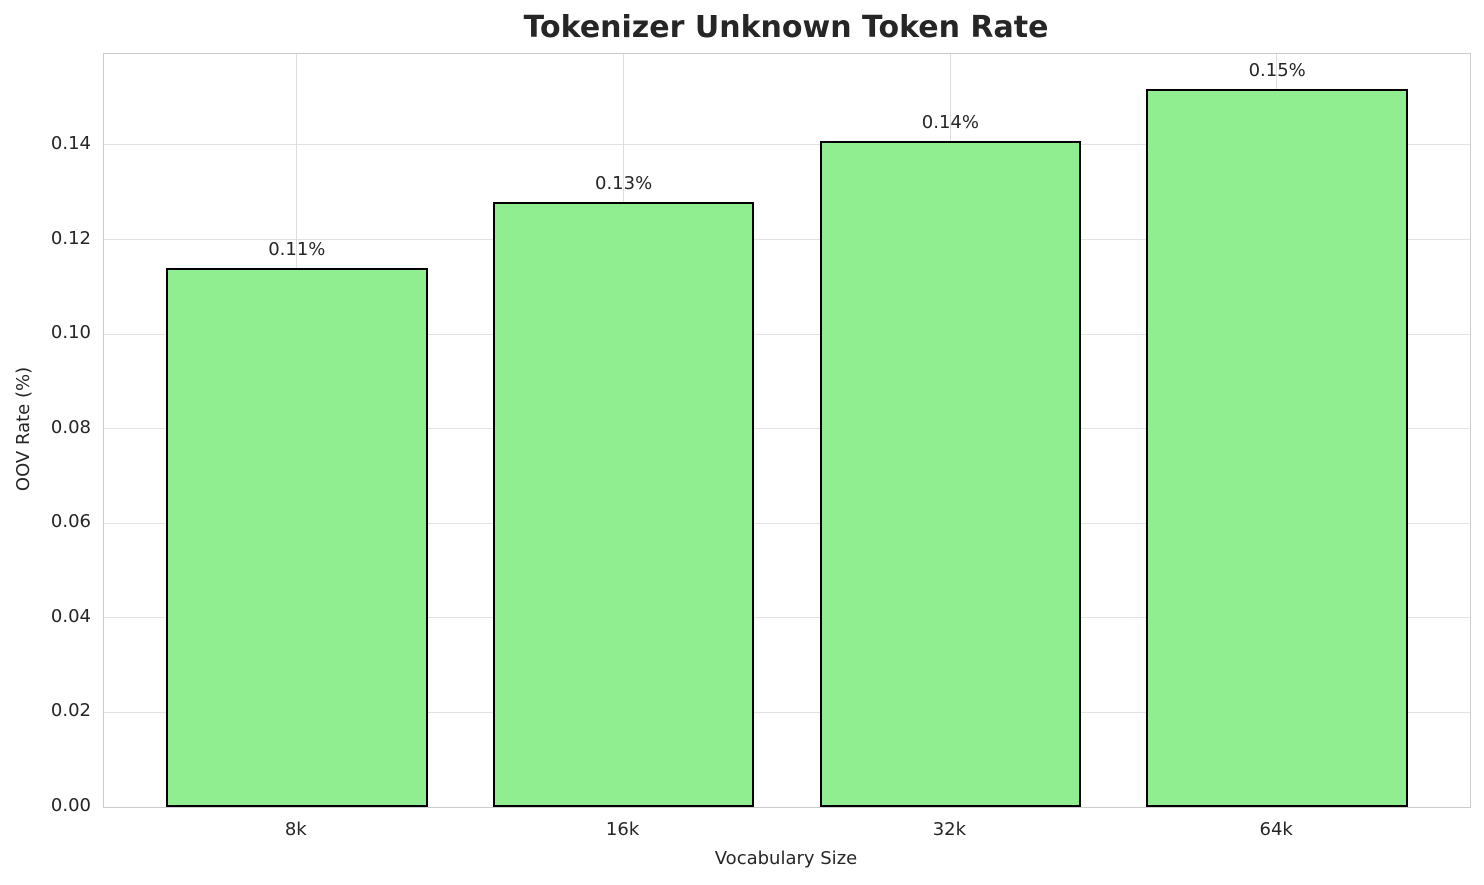 The height and width of the screenshot is (885, 1484). Describe the element at coordinates (70, 333) in the screenshot. I see `y-tick-label: 0.10` at that location.